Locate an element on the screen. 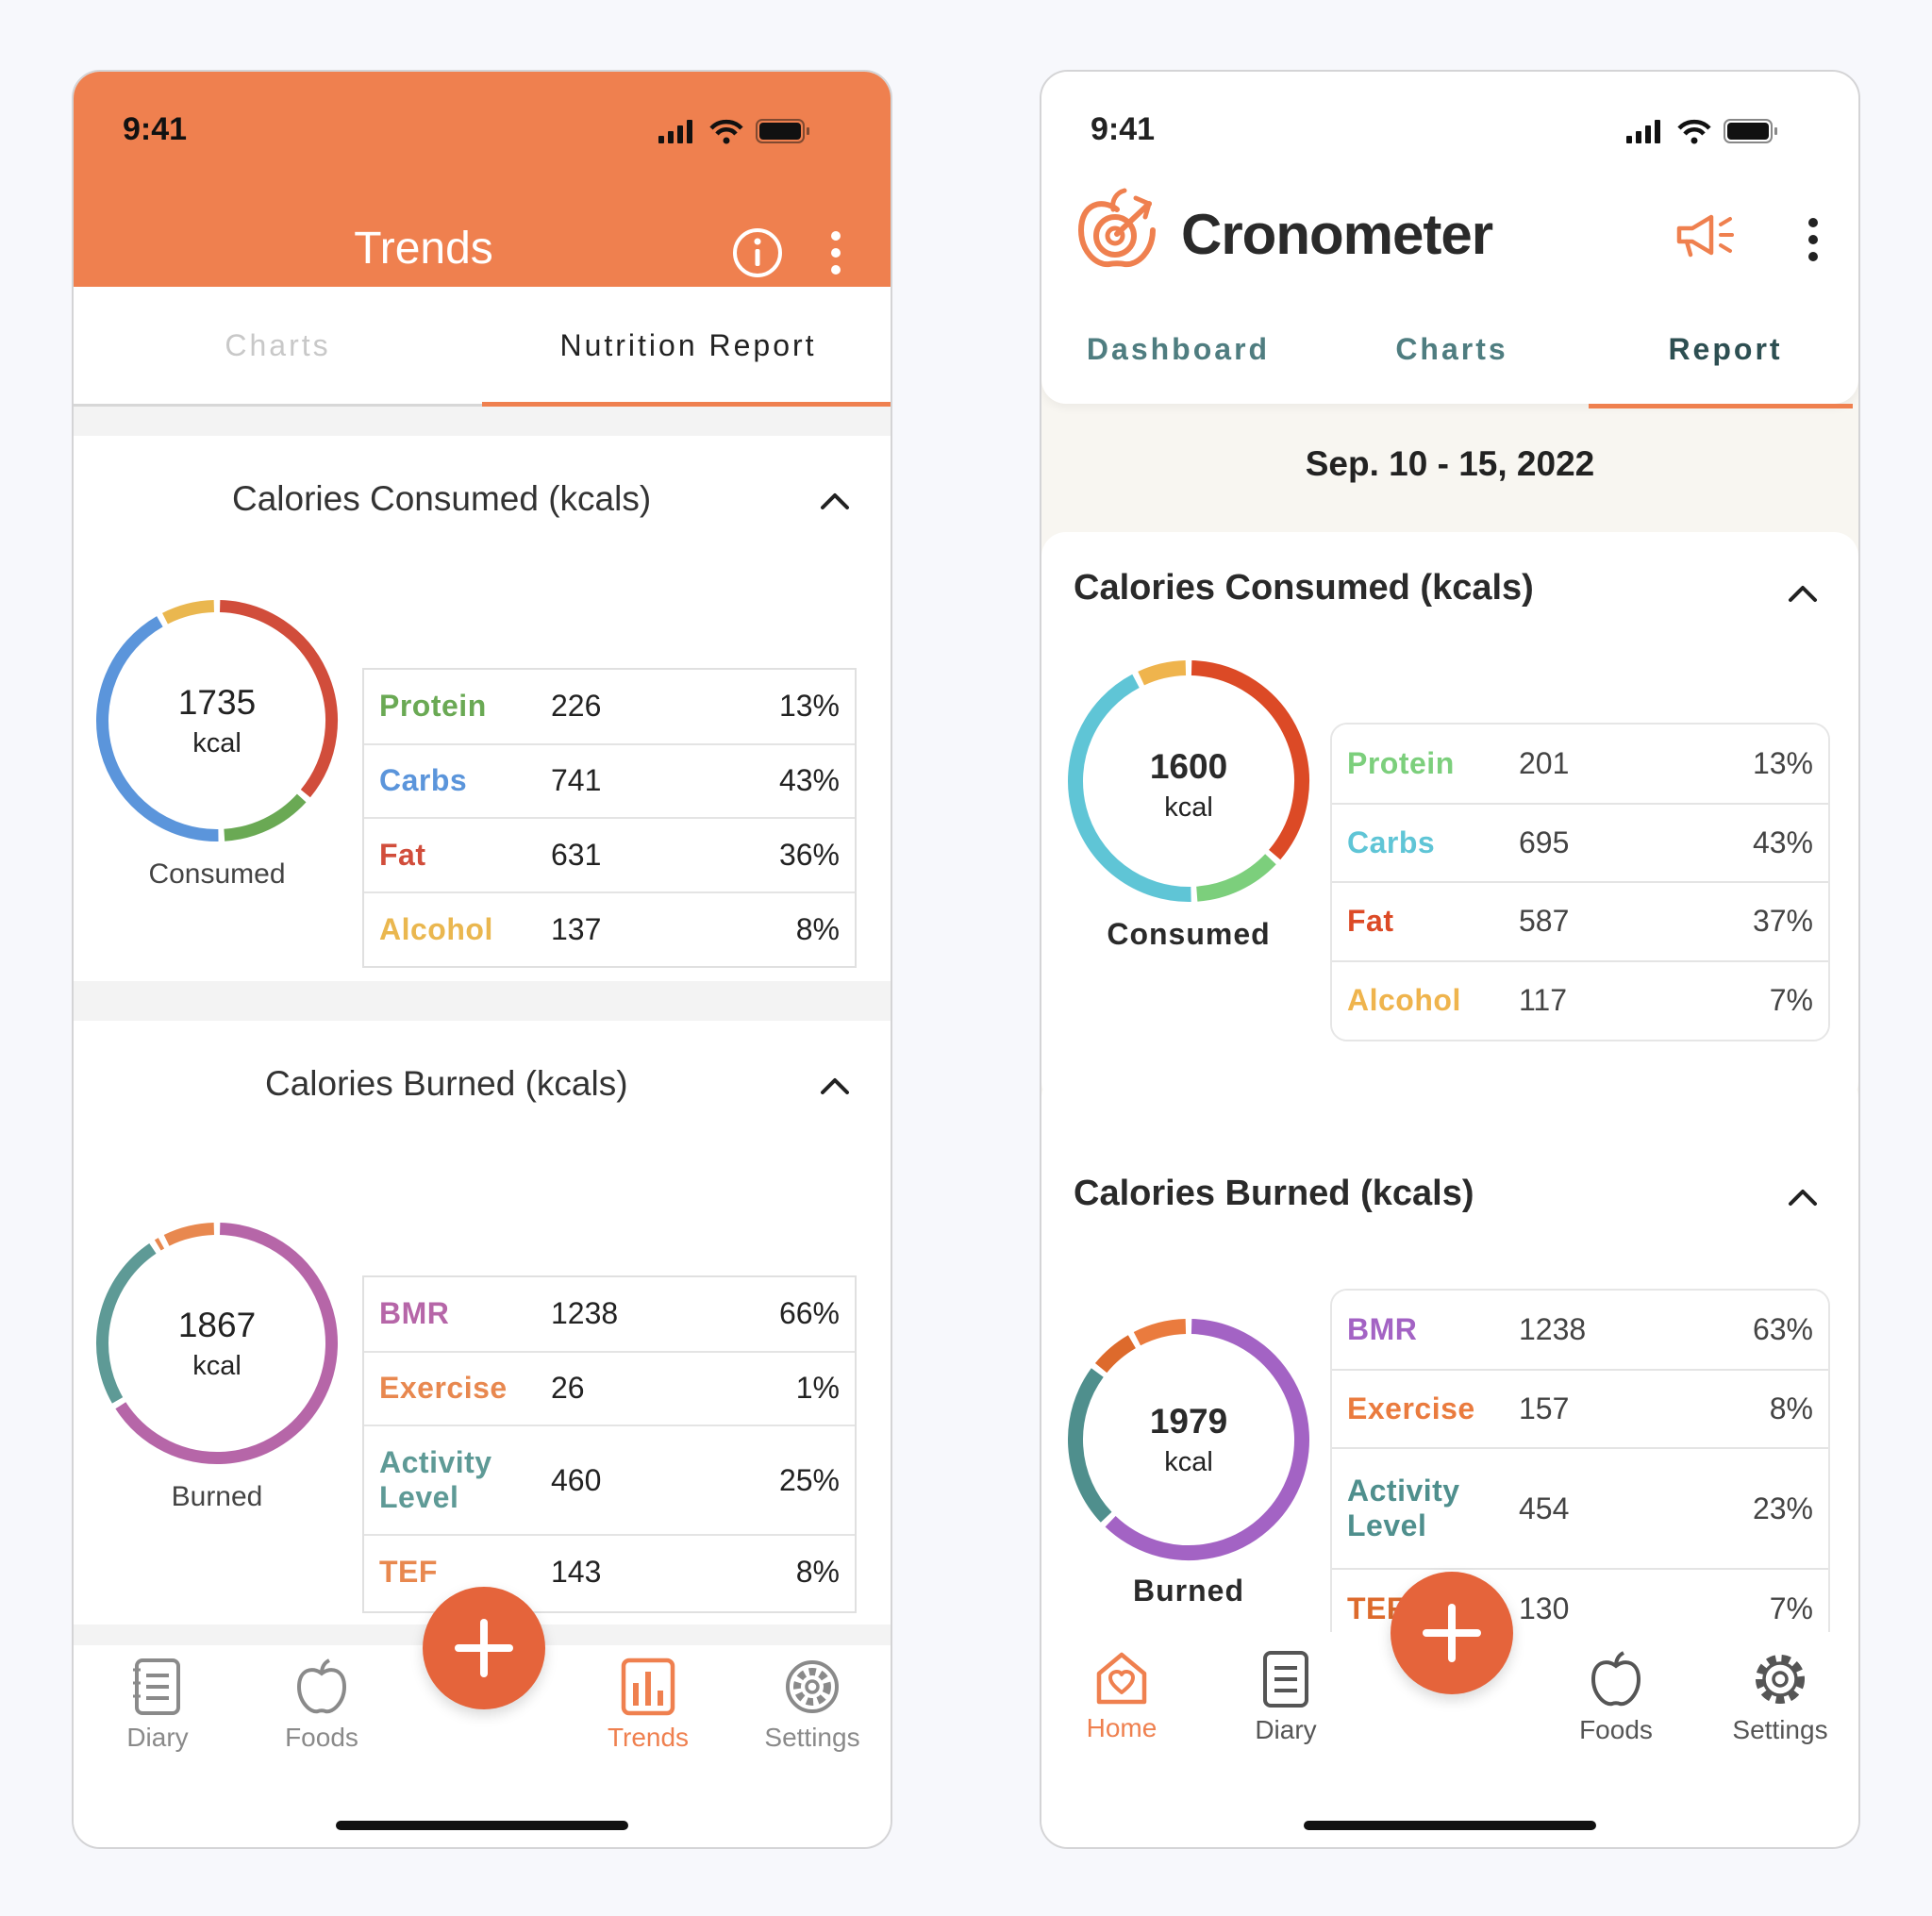 The width and height of the screenshot is (1932, 1916). table-row: Fat 587 37% is located at coordinates (1580, 921).